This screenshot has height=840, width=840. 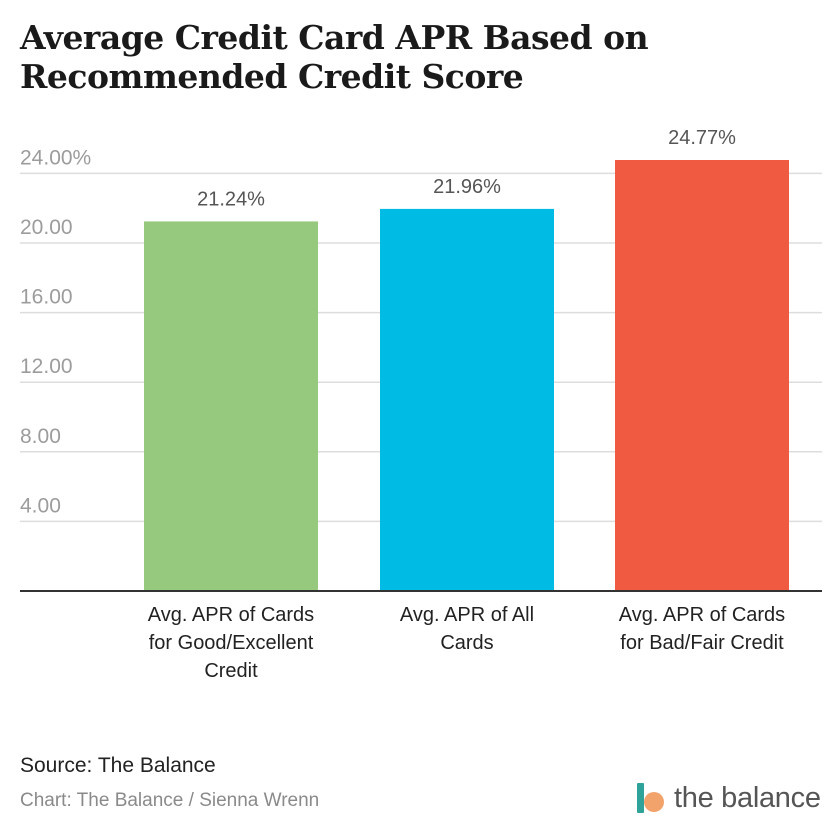 What do you see at coordinates (467, 187) in the screenshot?
I see `bar-value-label: 21.96%` at bounding box center [467, 187].